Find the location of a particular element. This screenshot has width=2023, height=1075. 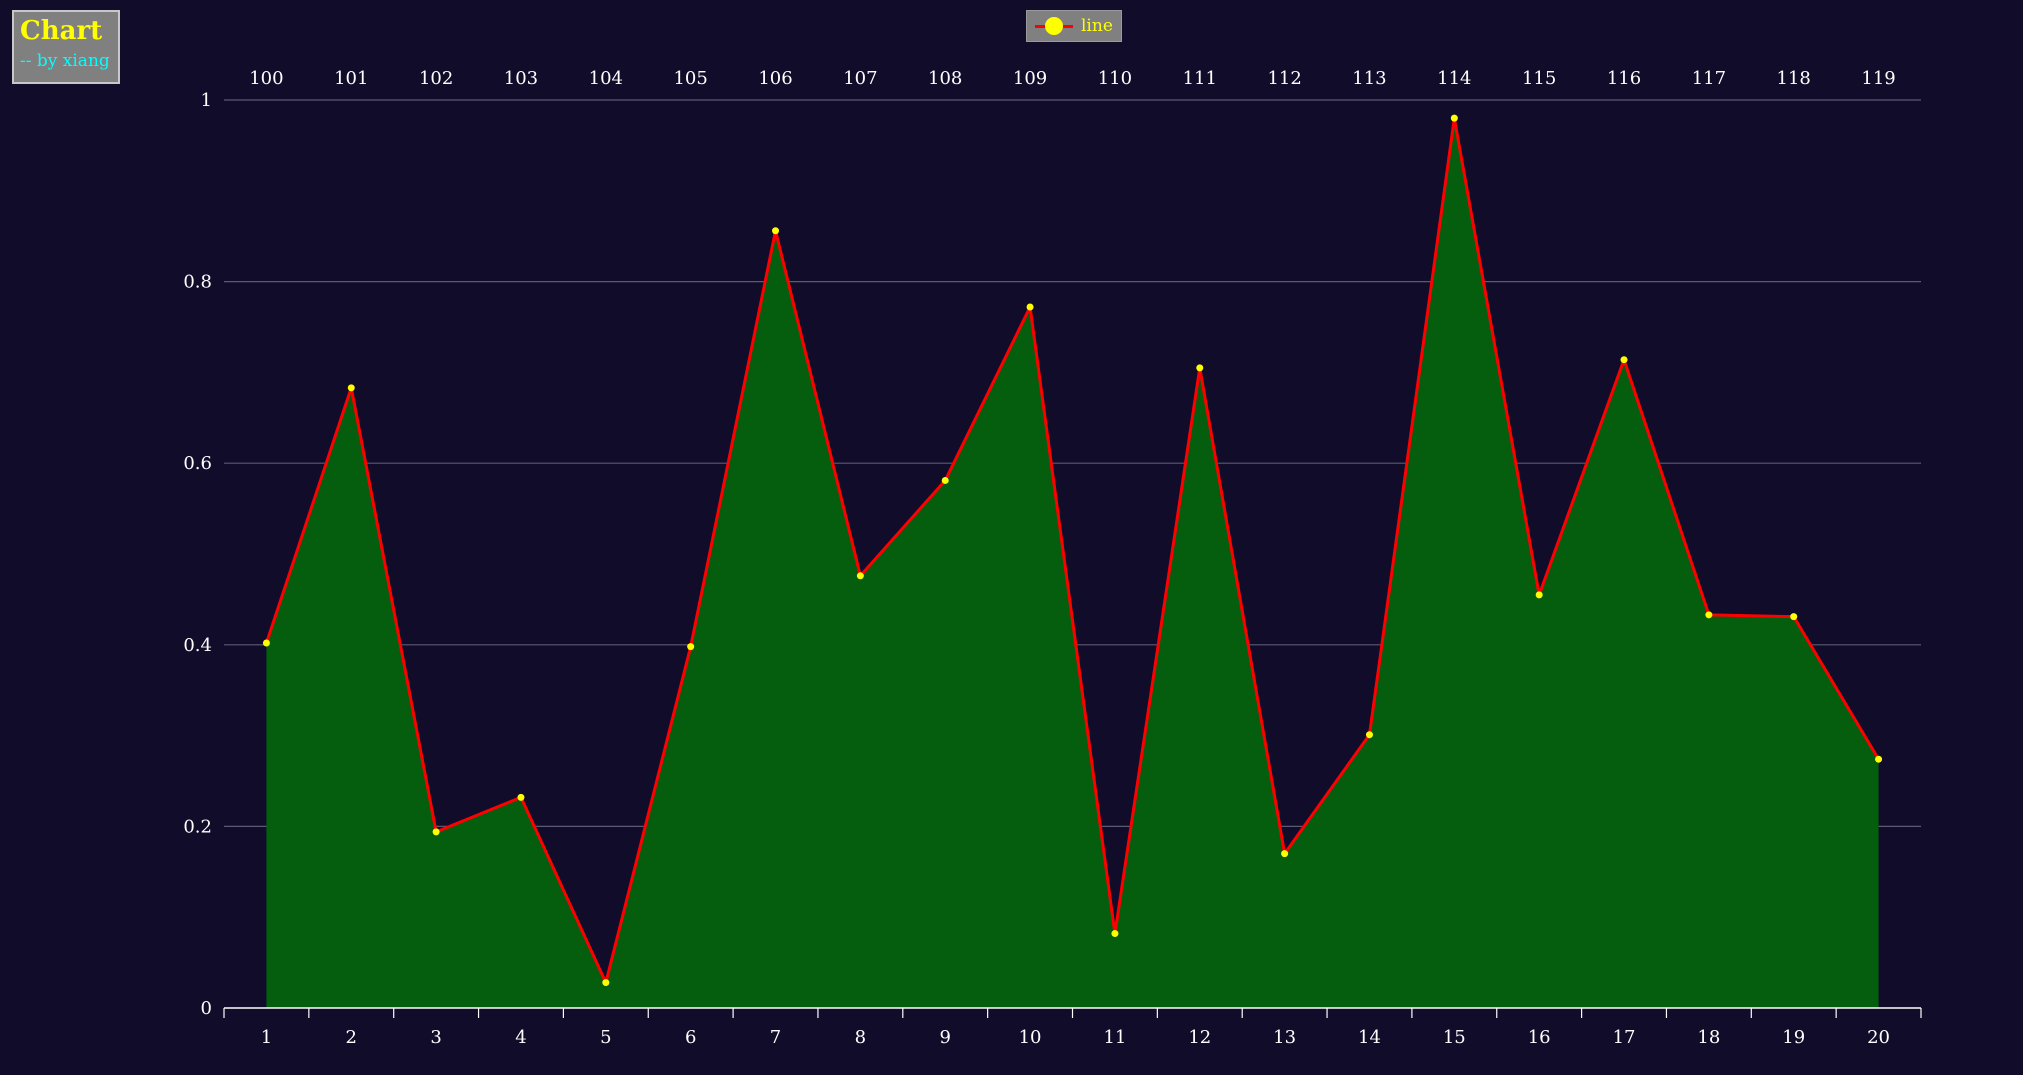

legend-line-marker-icon is located at coordinates (1054, 26).